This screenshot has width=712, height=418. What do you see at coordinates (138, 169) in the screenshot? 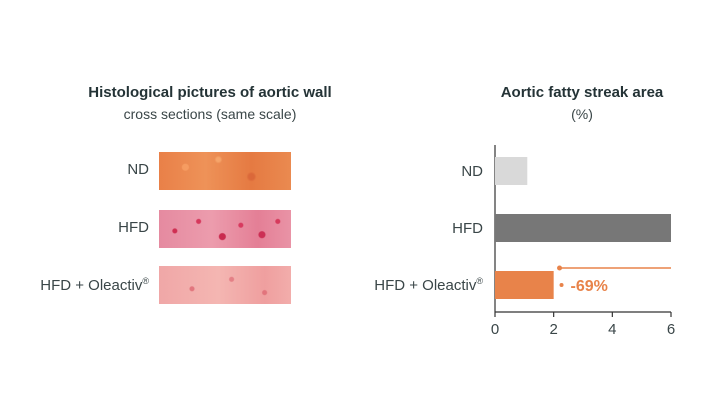
I see `histology-label-nd: ND` at bounding box center [138, 169].